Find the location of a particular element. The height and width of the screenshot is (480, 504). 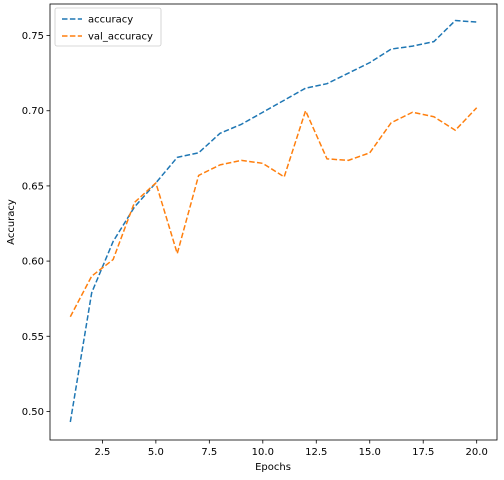

y-tick-label: 0.75 is located at coordinates (33, 36).